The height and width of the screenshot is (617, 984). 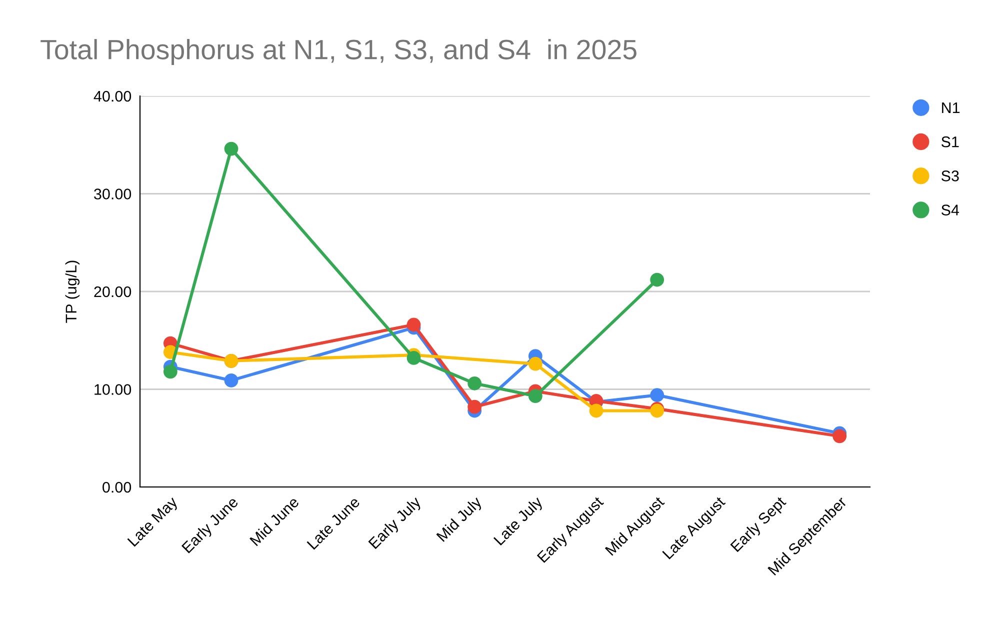 What do you see at coordinates (950, 176) in the screenshot?
I see `legend-label: S3` at bounding box center [950, 176].